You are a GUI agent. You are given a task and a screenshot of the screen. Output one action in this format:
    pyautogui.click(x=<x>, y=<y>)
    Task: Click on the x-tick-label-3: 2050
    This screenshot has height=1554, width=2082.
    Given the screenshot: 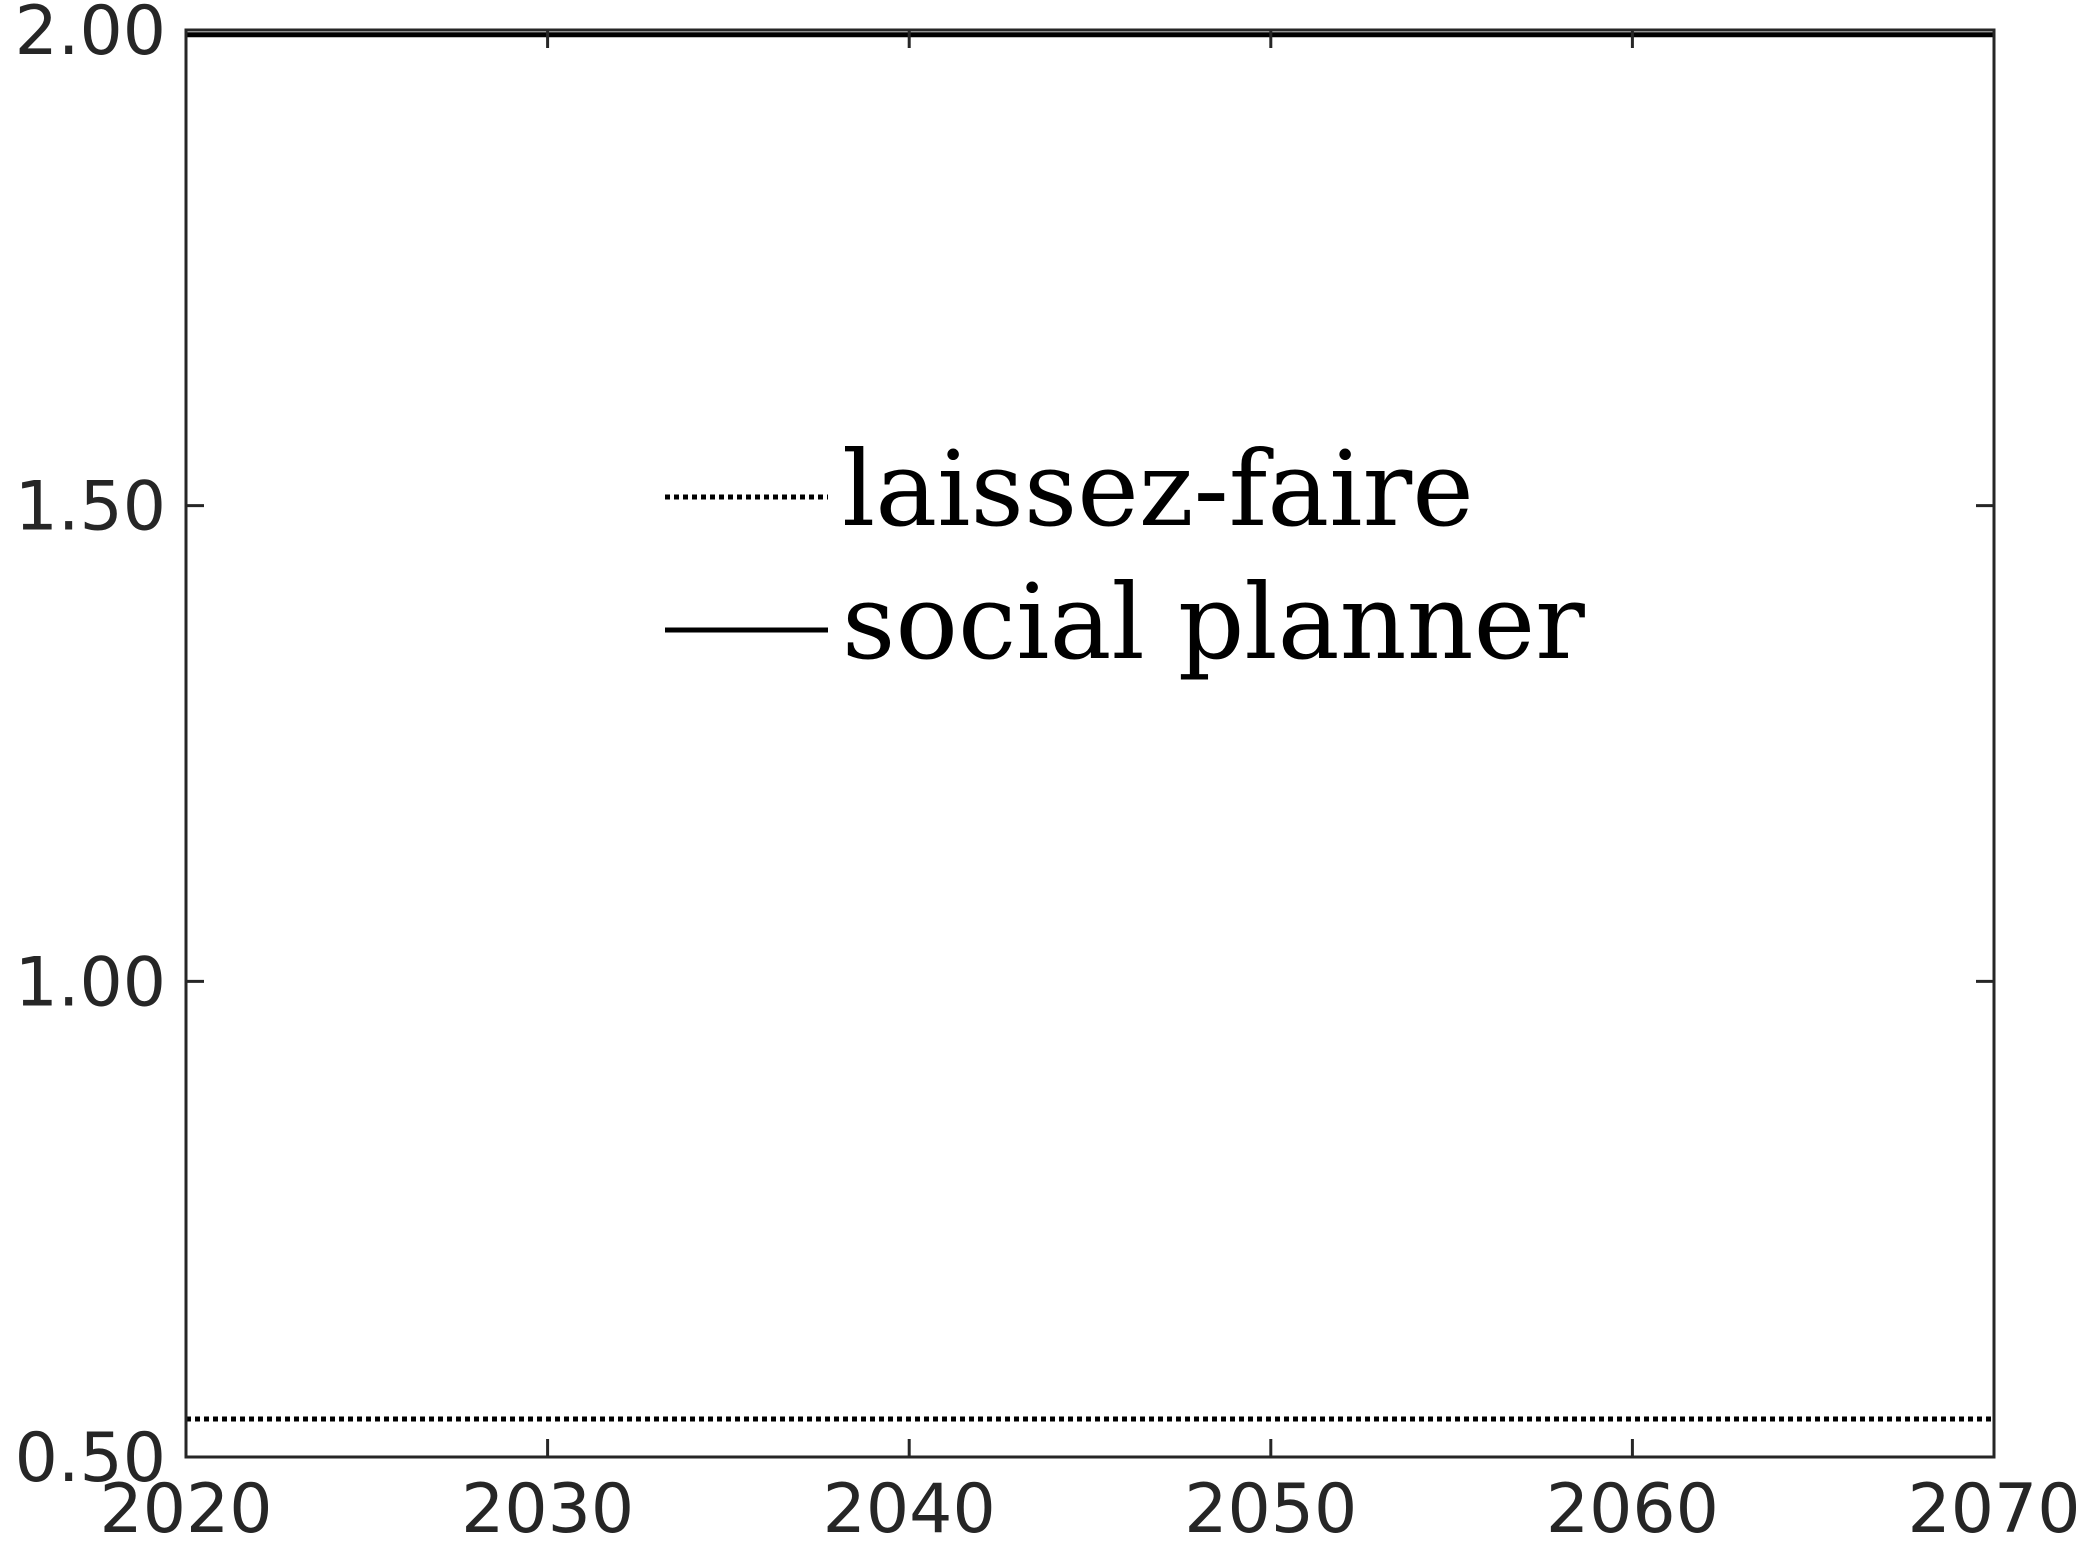 What is the action you would take?
    pyautogui.click(x=1270, y=1509)
    